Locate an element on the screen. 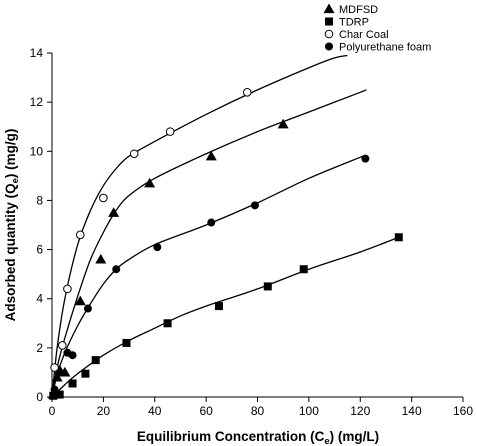  x-tick-label: 20 is located at coordinates (104, 411).